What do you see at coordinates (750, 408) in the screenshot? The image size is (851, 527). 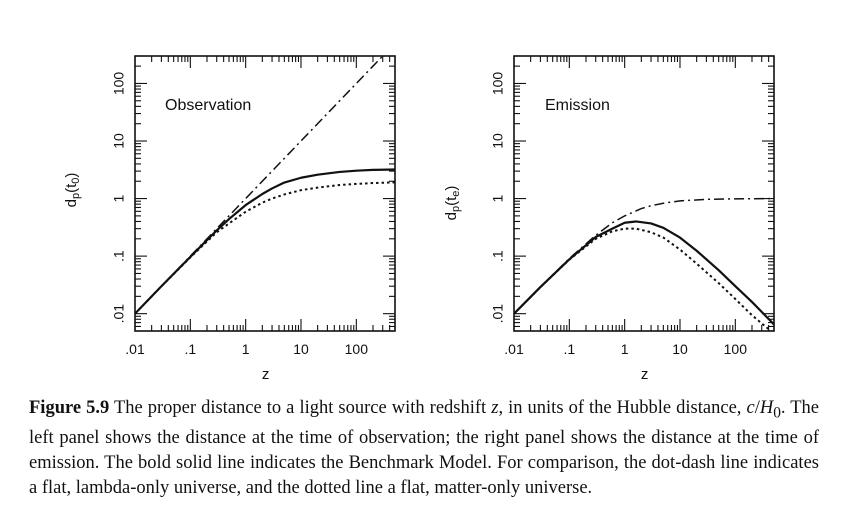 I see `caption-c: c` at bounding box center [750, 408].